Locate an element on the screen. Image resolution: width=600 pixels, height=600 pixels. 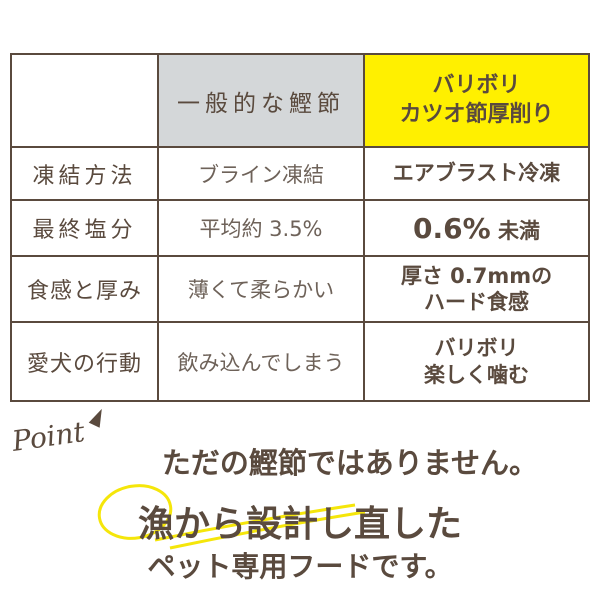
row-ours: 厚さ 0.7mmの ハード食感 is located at coordinates (476, 289).